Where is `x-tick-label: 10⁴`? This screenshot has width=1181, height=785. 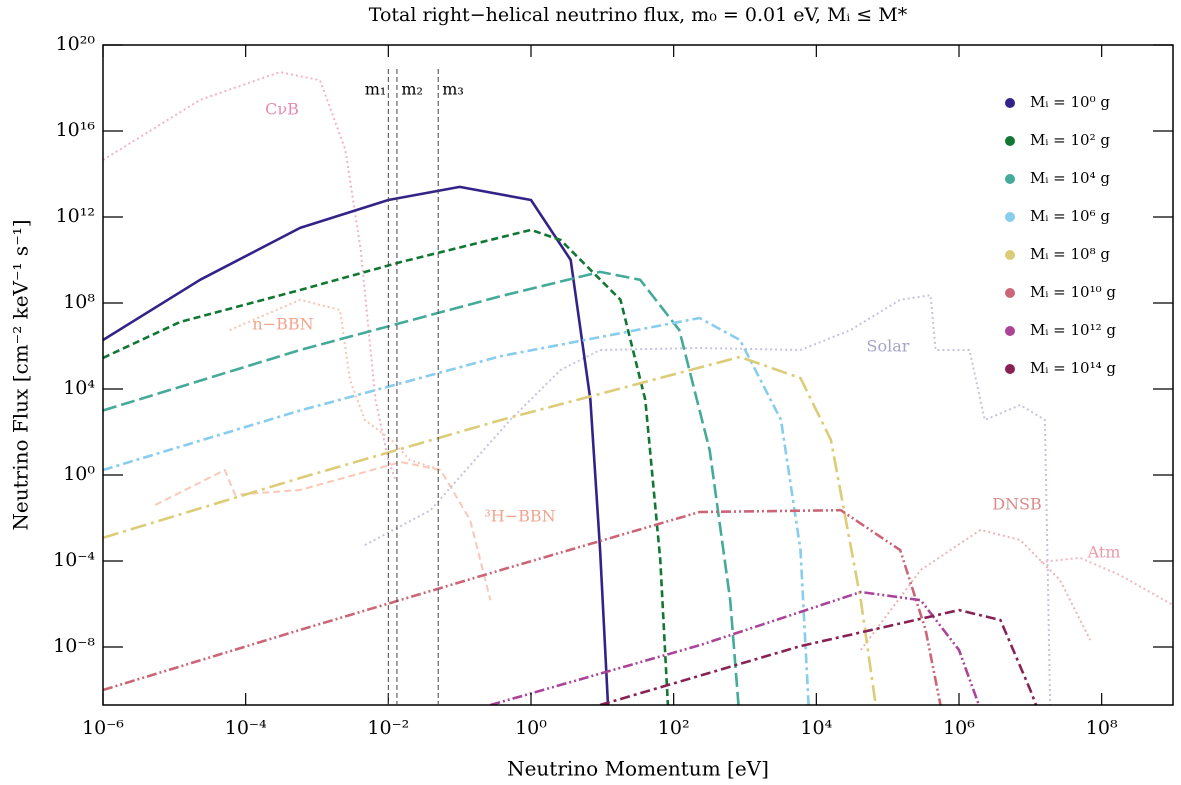 x-tick-label: 10⁴ is located at coordinates (816, 728).